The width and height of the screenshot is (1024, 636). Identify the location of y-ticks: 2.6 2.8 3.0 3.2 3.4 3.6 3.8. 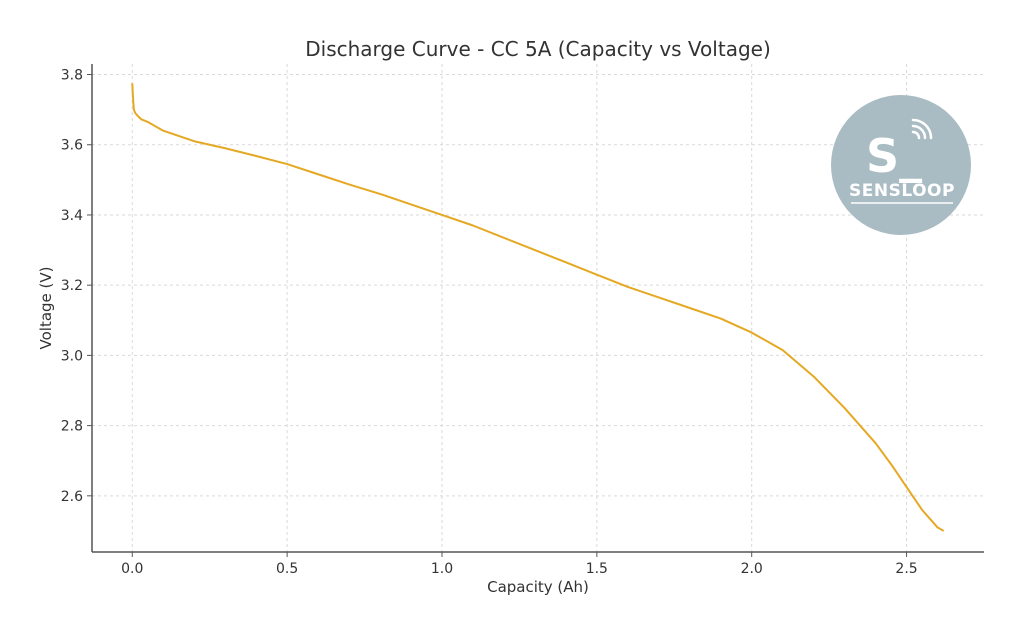
(76, 286).